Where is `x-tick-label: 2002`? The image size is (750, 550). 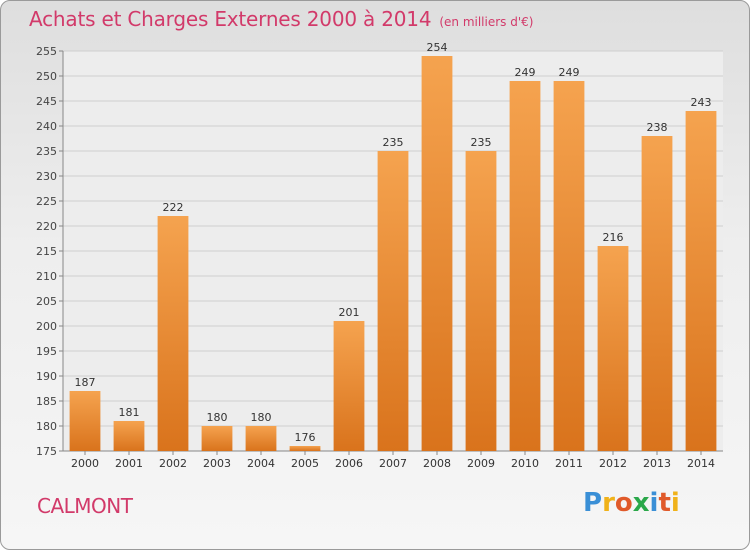 x-tick-label: 2002 is located at coordinates (173, 463).